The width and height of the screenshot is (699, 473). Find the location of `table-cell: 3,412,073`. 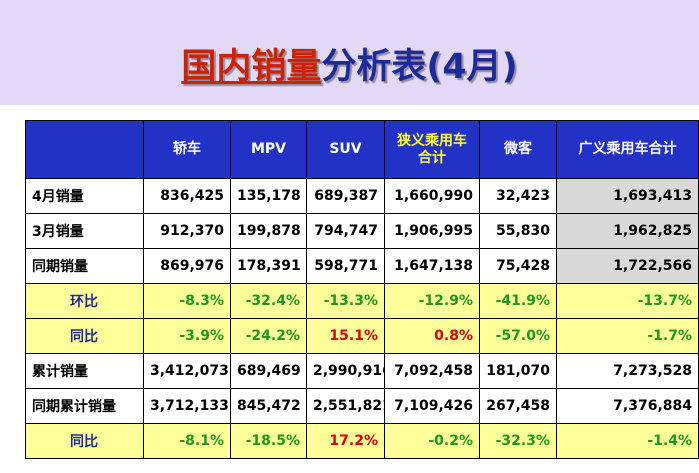

table-cell: 3,412,073 is located at coordinates (187, 371).